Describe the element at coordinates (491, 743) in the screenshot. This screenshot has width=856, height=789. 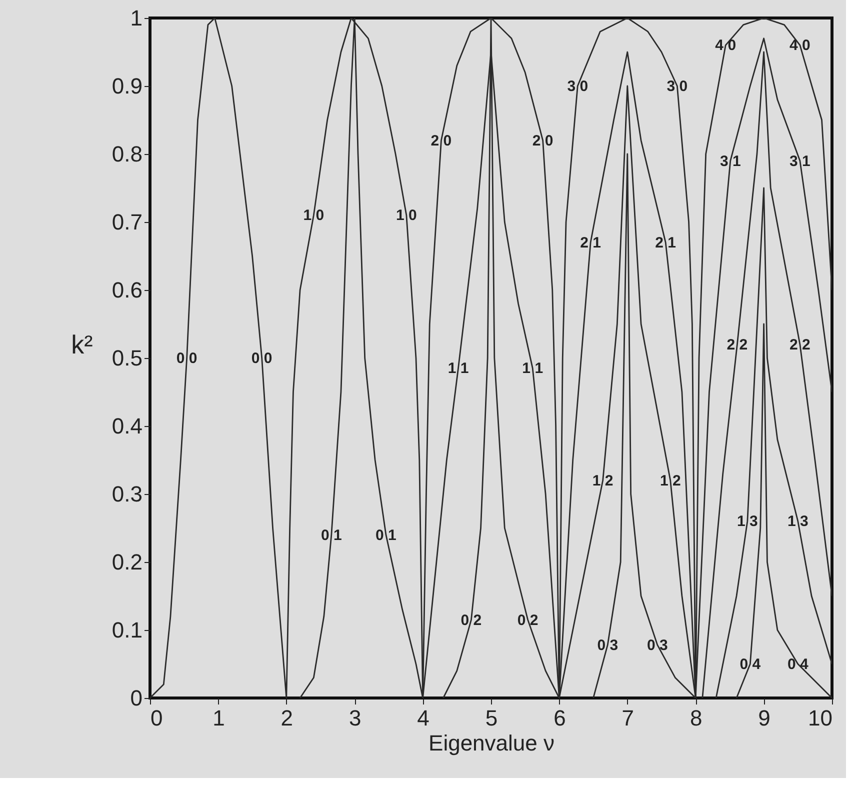
I see `x-axis-title: Eigenvalue ν` at that location.